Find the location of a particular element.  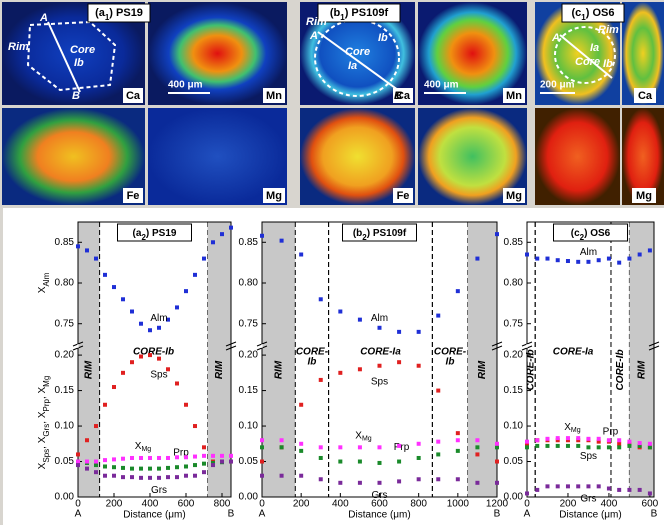

text-part: (c is located at coordinates (575, 233).